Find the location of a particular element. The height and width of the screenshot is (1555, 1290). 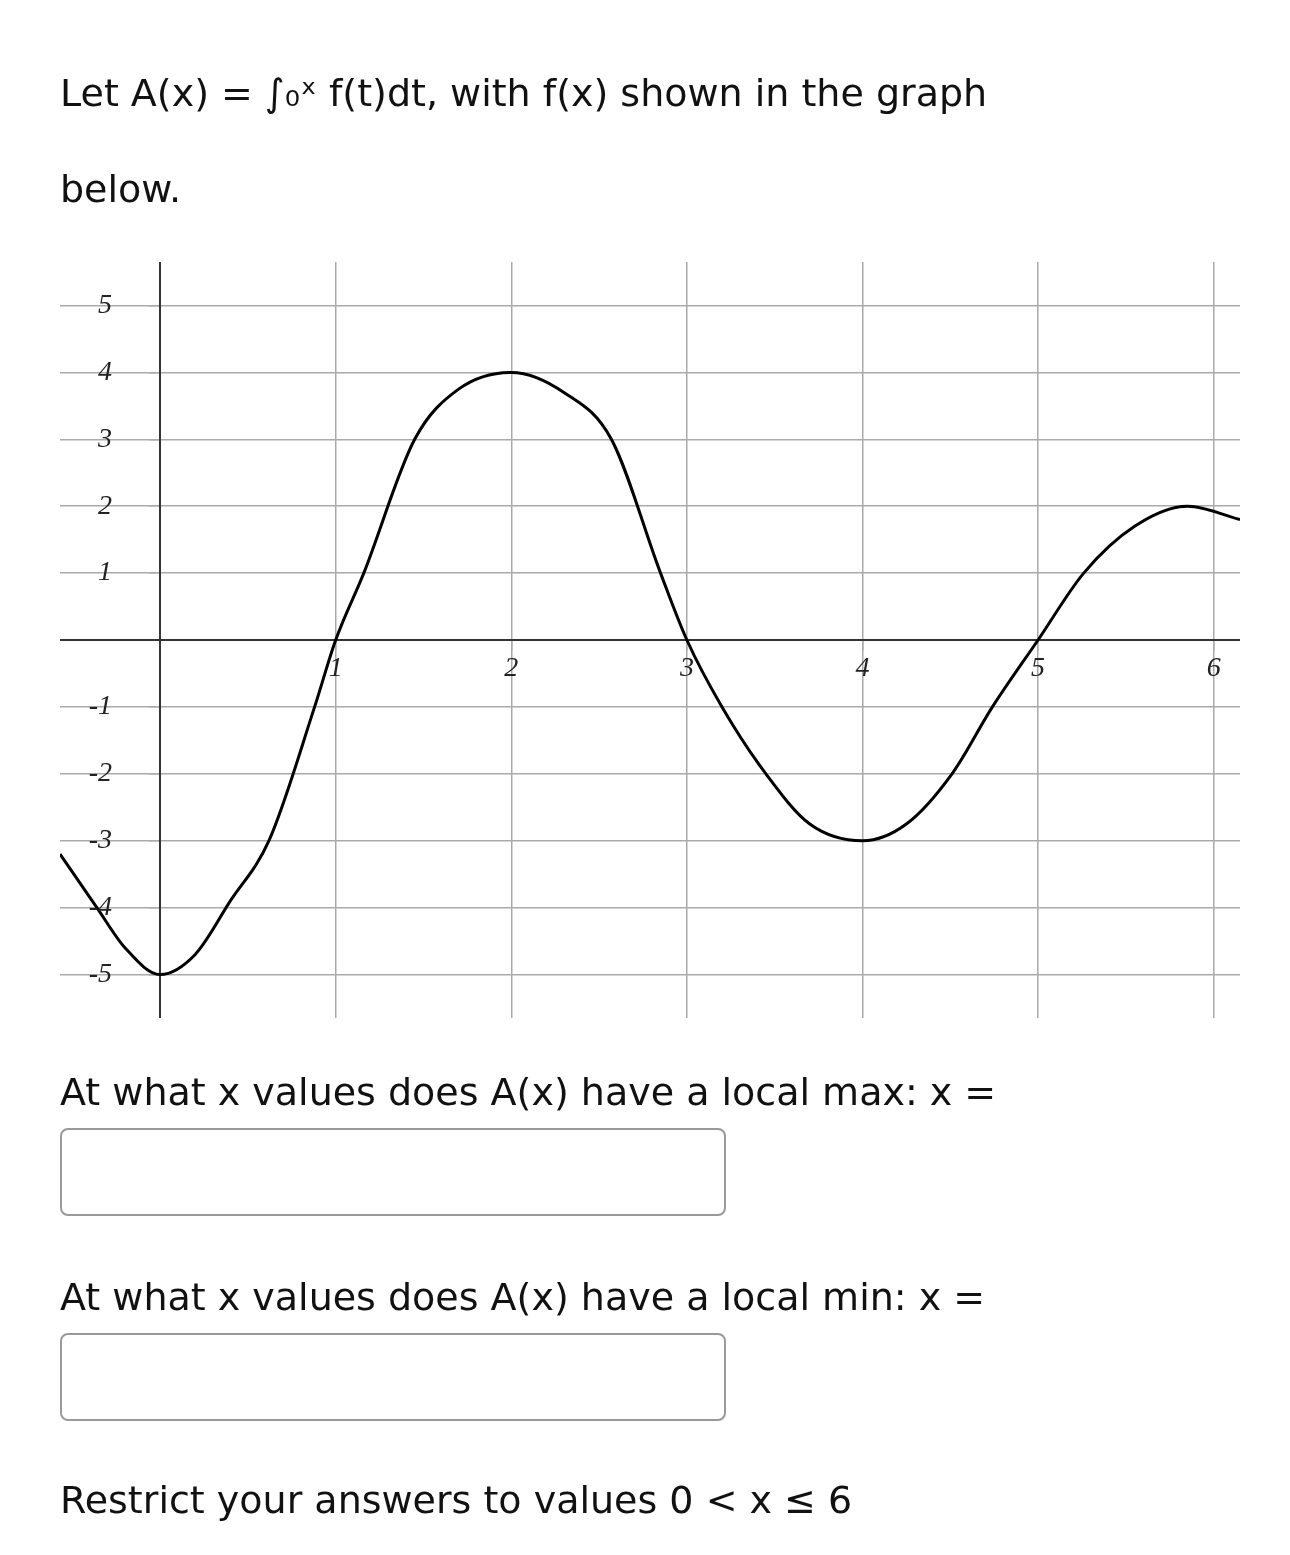

chart-title: Let A(x) = ∫₀ˣ f(t)dt, with f(x) shown in the graph below. is located at coordinates (524, 141).